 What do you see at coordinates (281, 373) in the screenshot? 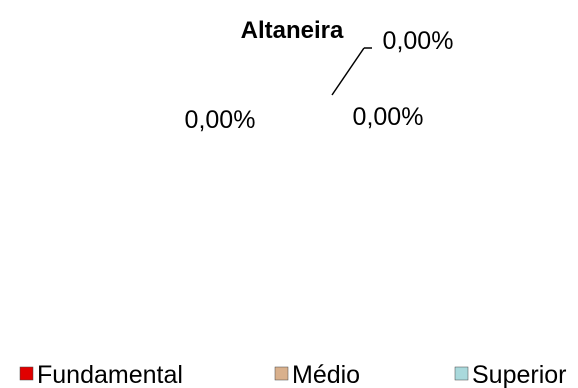
I see `legend-swatch-medio` at bounding box center [281, 373].